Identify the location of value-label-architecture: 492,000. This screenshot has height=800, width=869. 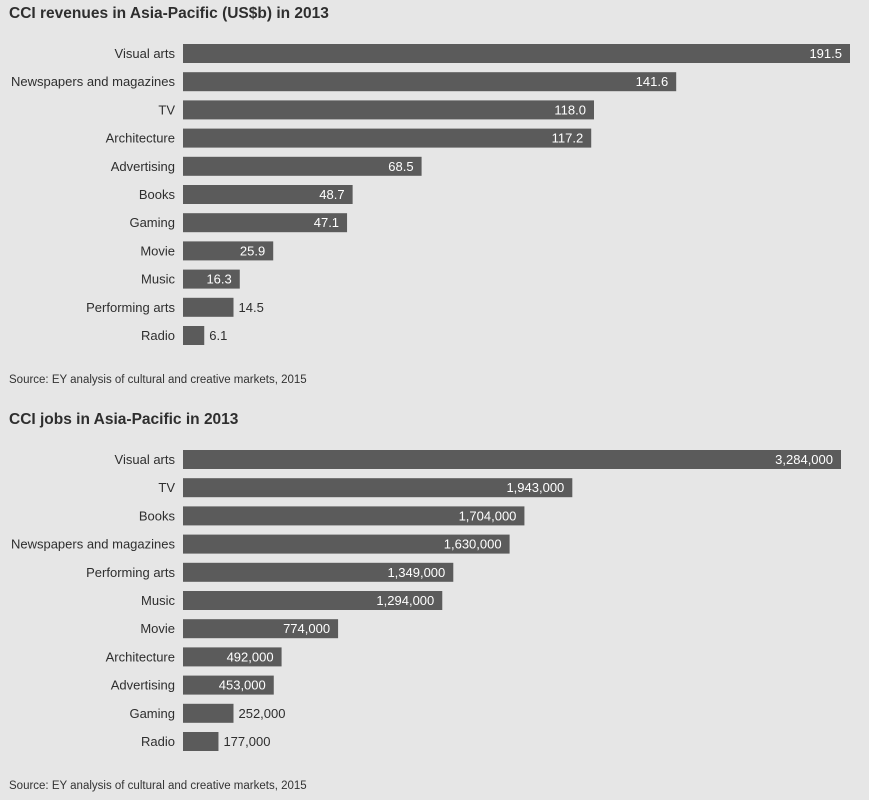
(250, 656).